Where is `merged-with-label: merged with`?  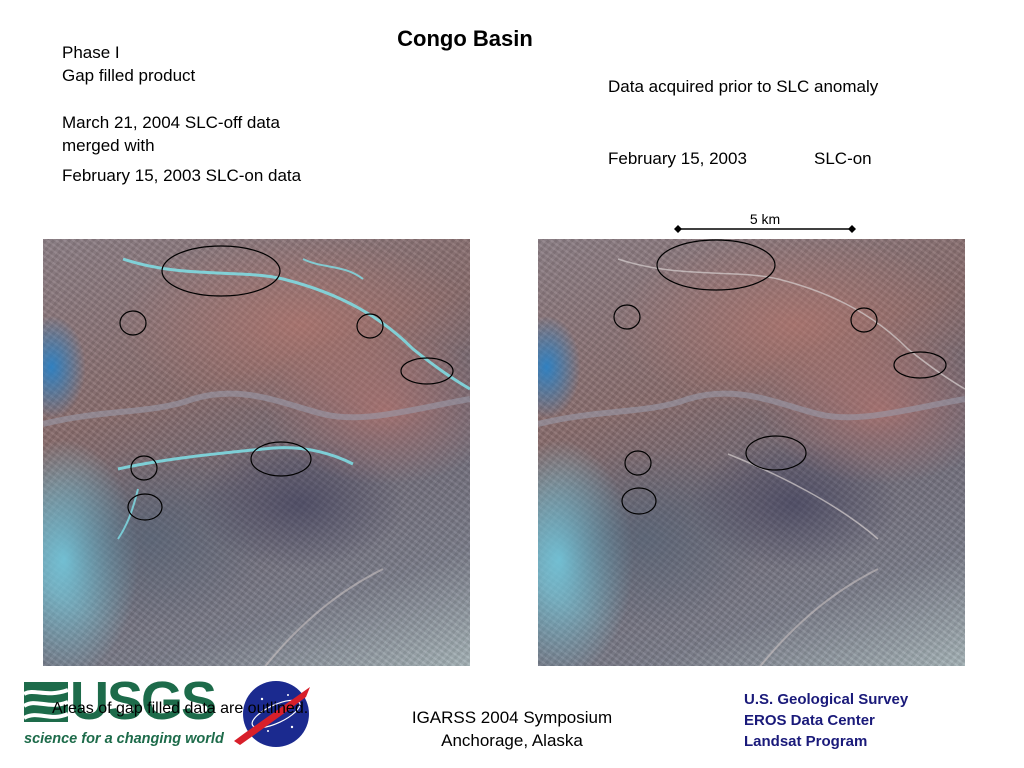 merged-with-label: merged with is located at coordinates (108, 145).